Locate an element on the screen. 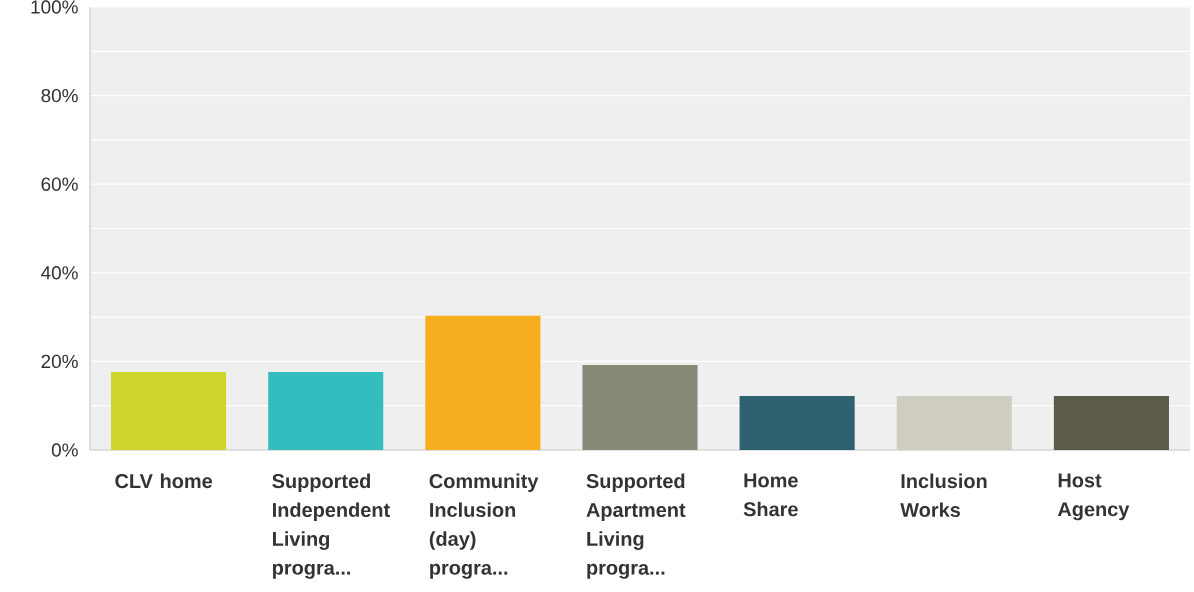 This screenshot has width=1194, height=592. x-tick-label: Inclusion Works is located at coordinates (943, 495).